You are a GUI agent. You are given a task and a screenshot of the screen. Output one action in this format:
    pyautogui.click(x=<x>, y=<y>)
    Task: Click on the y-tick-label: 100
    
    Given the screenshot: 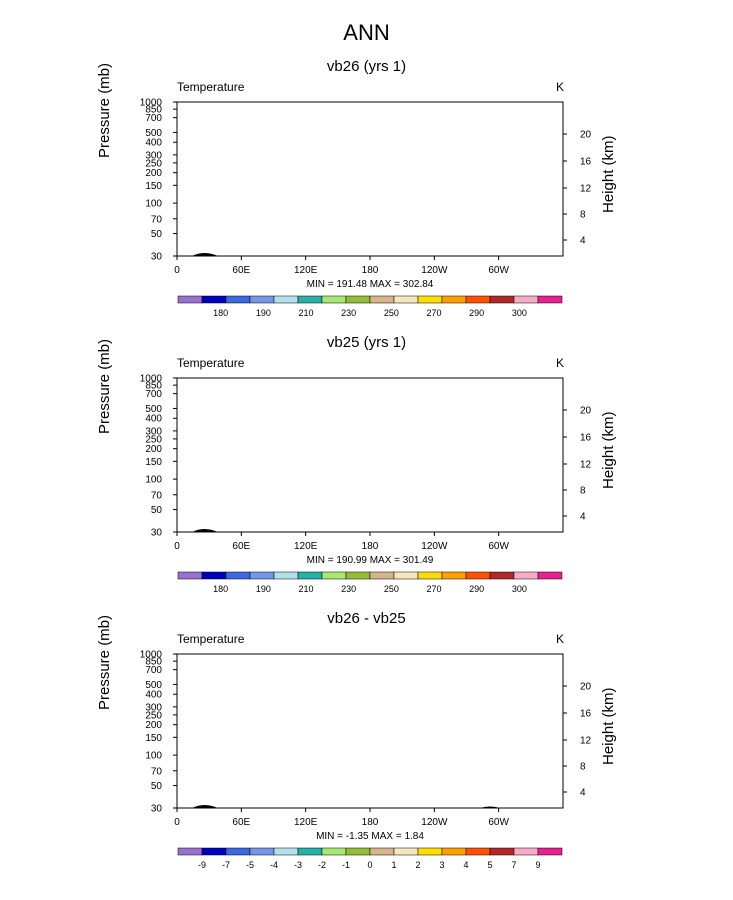 What is the action you would take?
    pyautogui.click(x=153, y=204)
    